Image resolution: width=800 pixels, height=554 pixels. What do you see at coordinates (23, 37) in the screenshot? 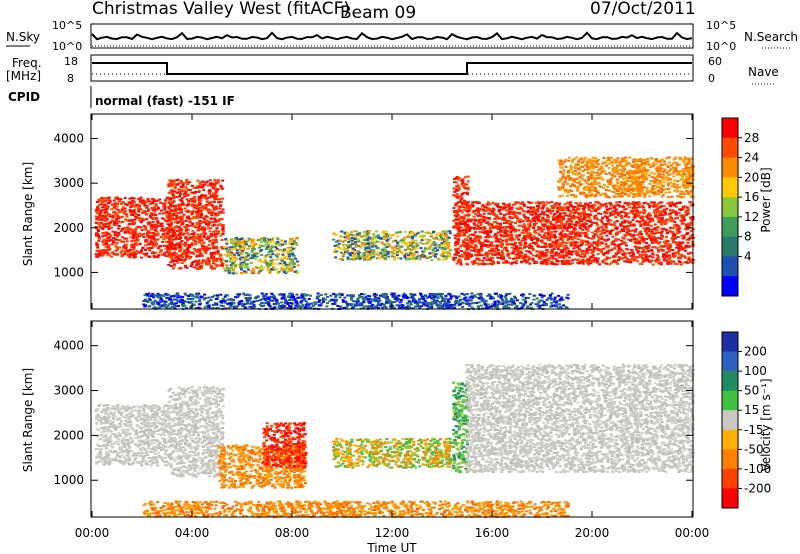
I see `nsky-label: N.Sky` at bounding box center [23, 37].